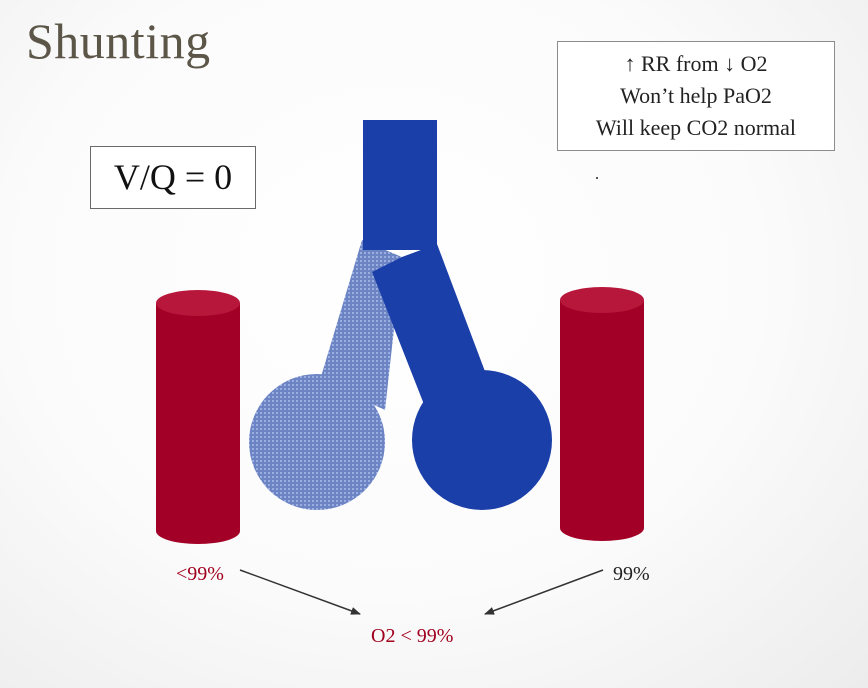 The image size is (868, 688). I want to click on mixed-oxygen-label: O2 < 99%, so click(412, 636).